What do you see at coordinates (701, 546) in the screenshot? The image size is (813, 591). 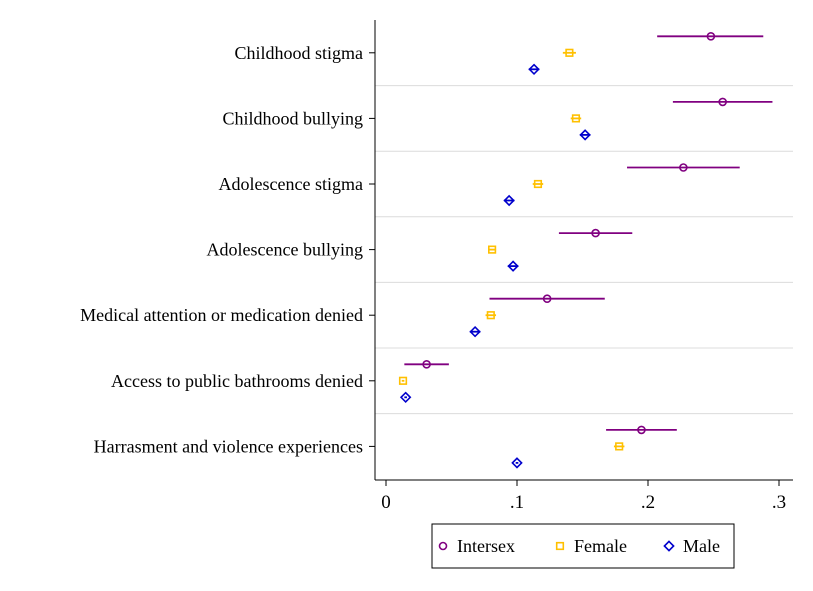 I see `legend-label-male: Male` at bounding box center [701, 546].